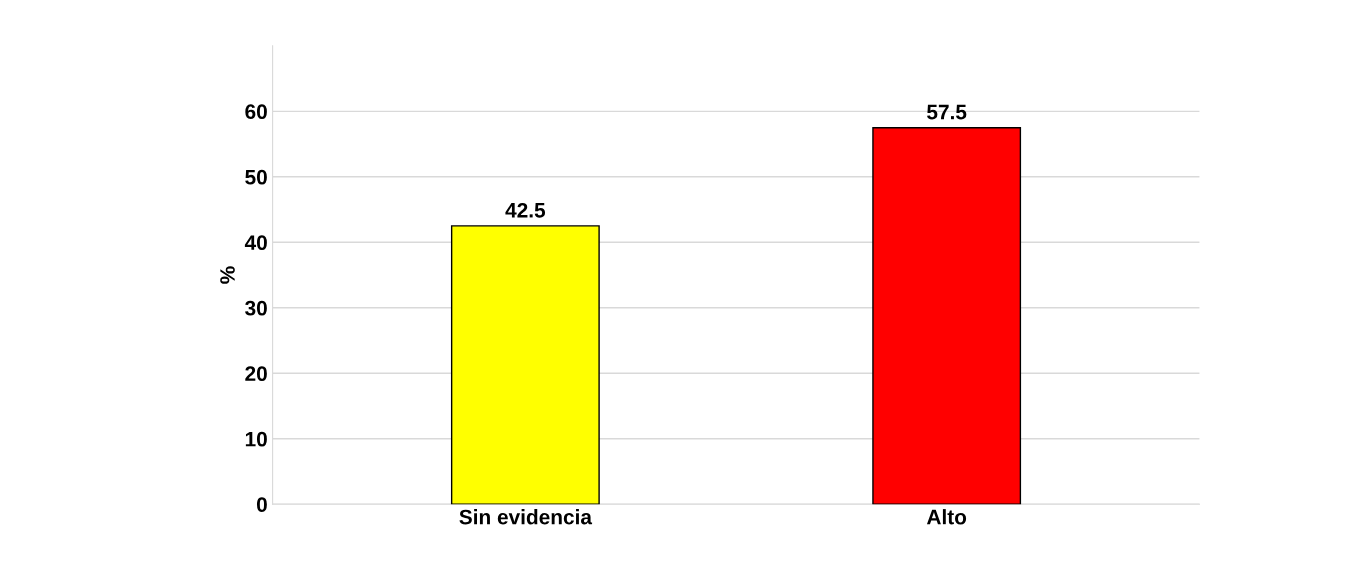 The image size is (1363, 573). Describe the element at coordinates (525, 210) in the screenshot. I see `data-label: 42.5` at that location.